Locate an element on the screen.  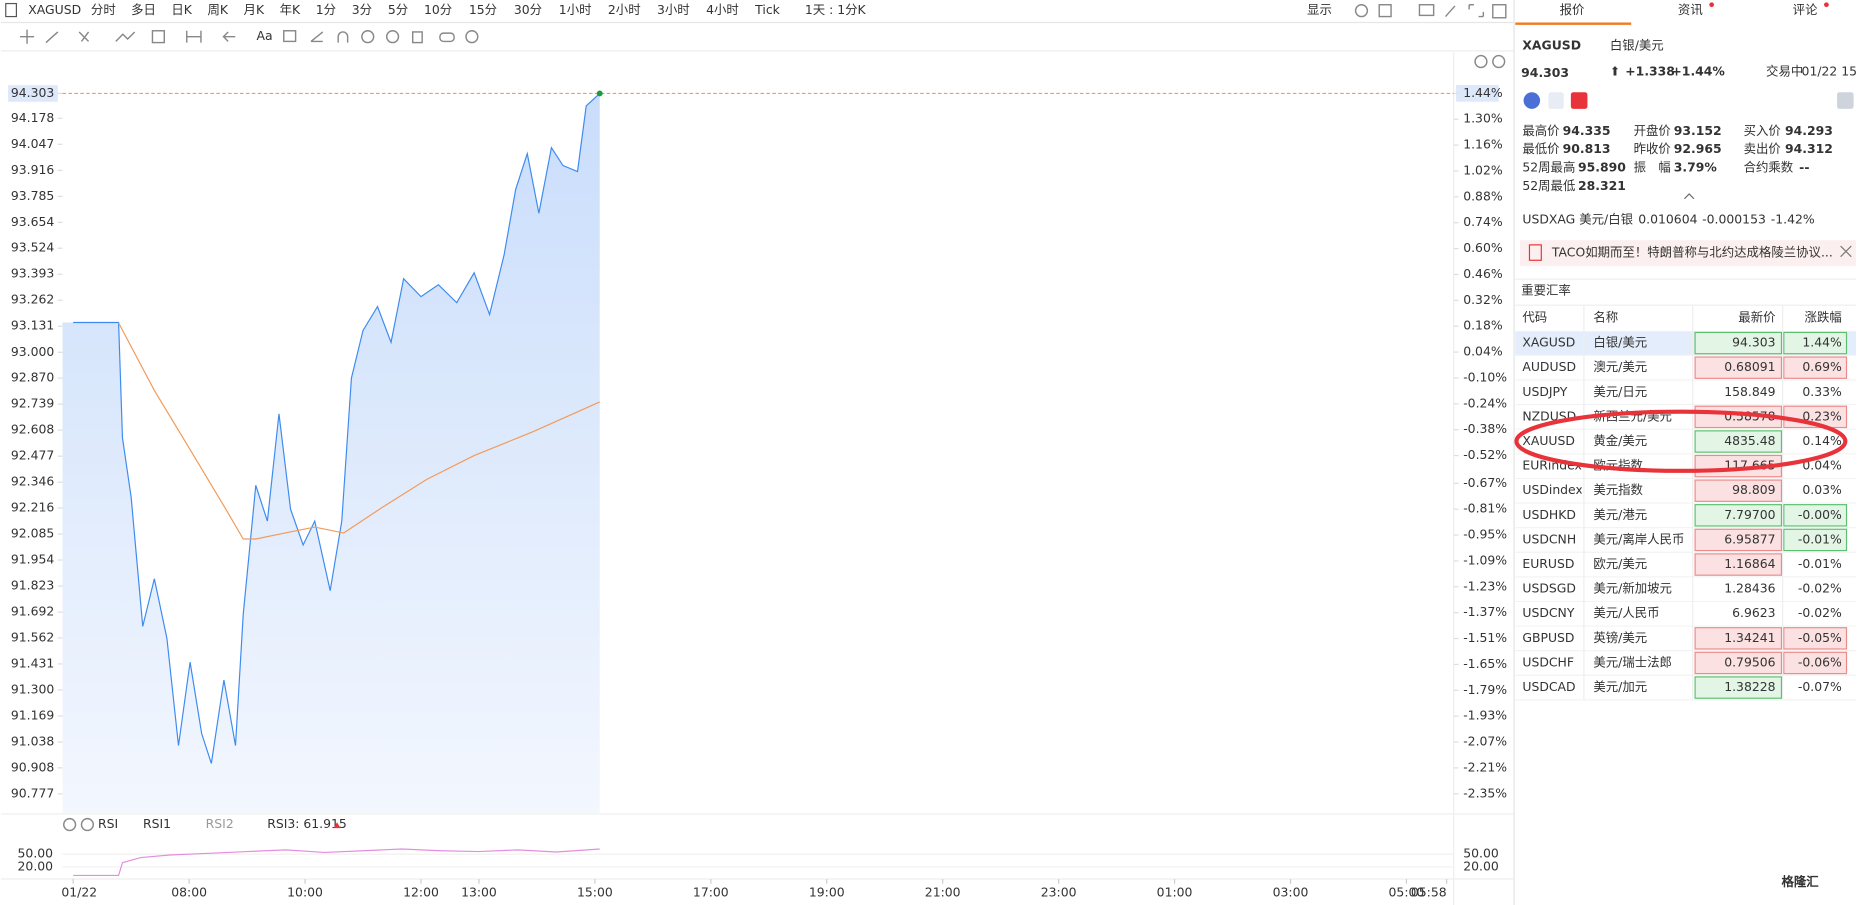
y2-tick-label: -0.38% is located at coordinates (1485, 428).